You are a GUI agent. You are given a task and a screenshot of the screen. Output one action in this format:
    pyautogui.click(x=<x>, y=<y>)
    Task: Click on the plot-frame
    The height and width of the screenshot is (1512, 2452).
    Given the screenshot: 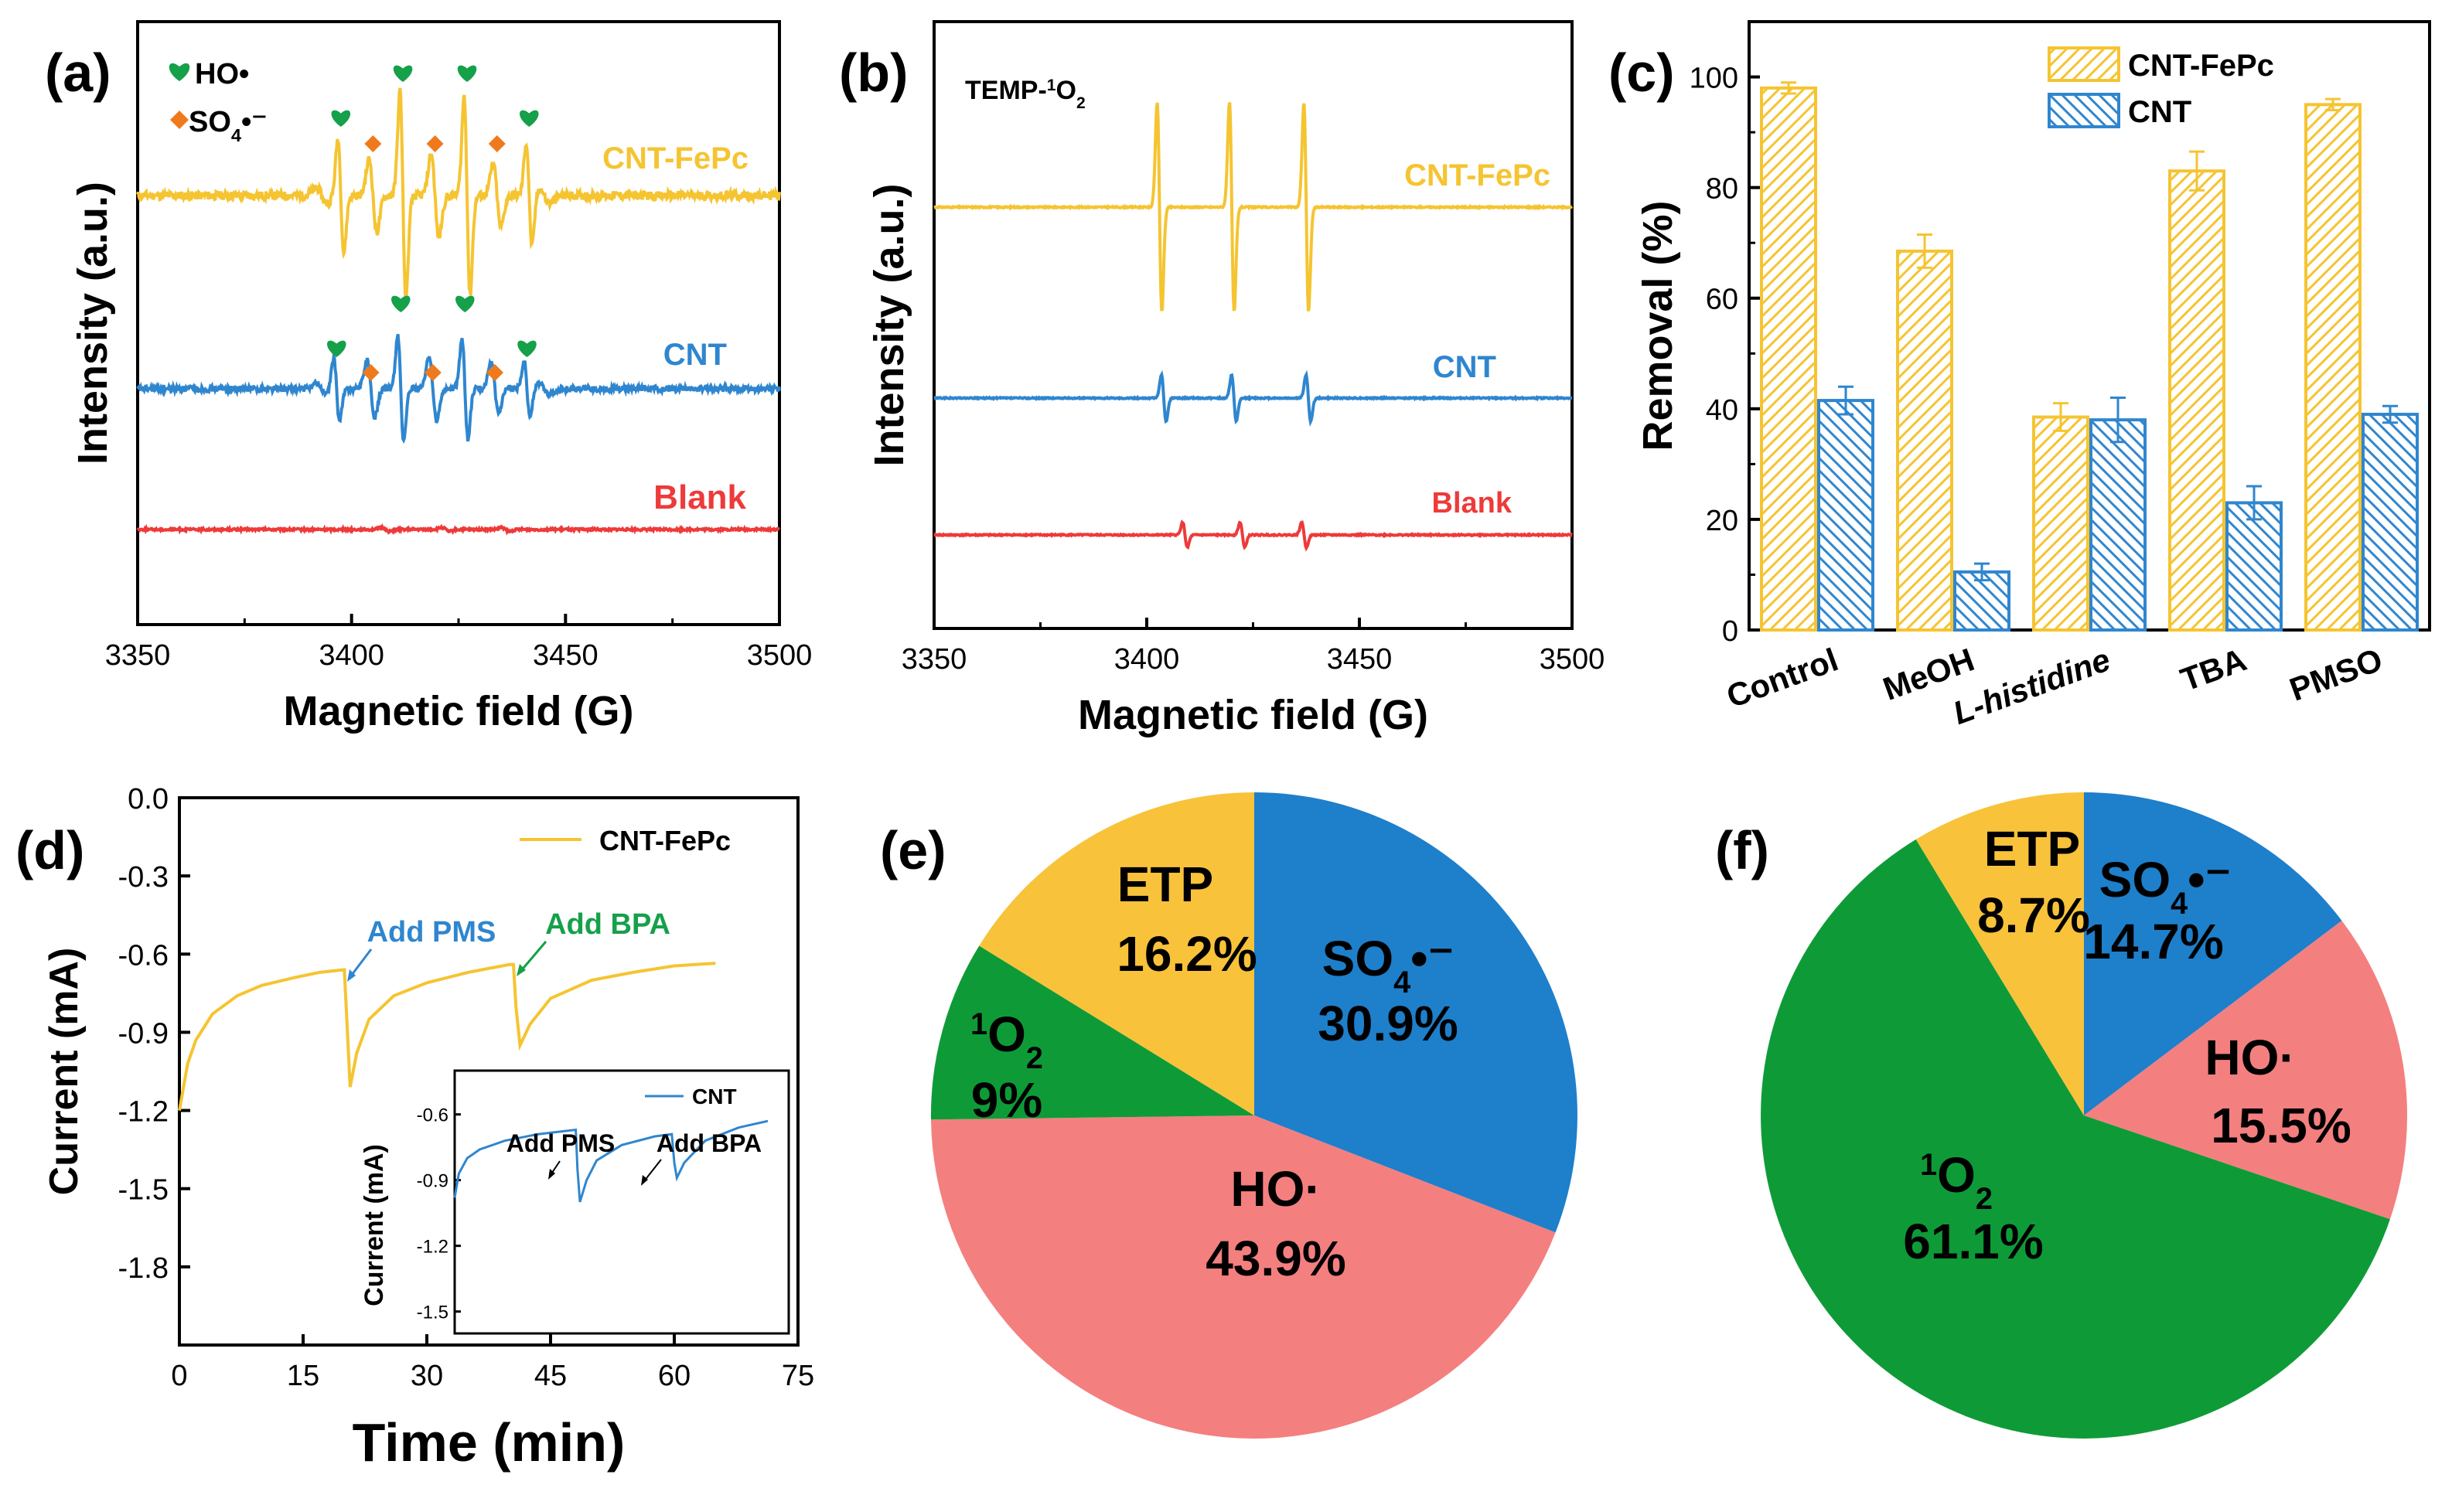 What is the action you would take?
    pyautogui.click(x=489, y=1071)
    